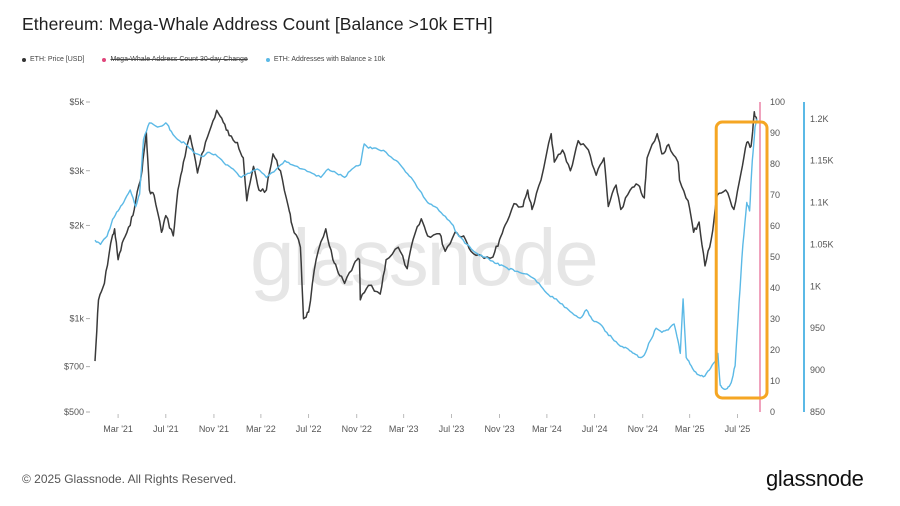 The height and width of the screenshot is (506, 900). Describe the element at coordinates (76, 102) in the screenshot. I see `y-left-tick-label: $5k` at that location.